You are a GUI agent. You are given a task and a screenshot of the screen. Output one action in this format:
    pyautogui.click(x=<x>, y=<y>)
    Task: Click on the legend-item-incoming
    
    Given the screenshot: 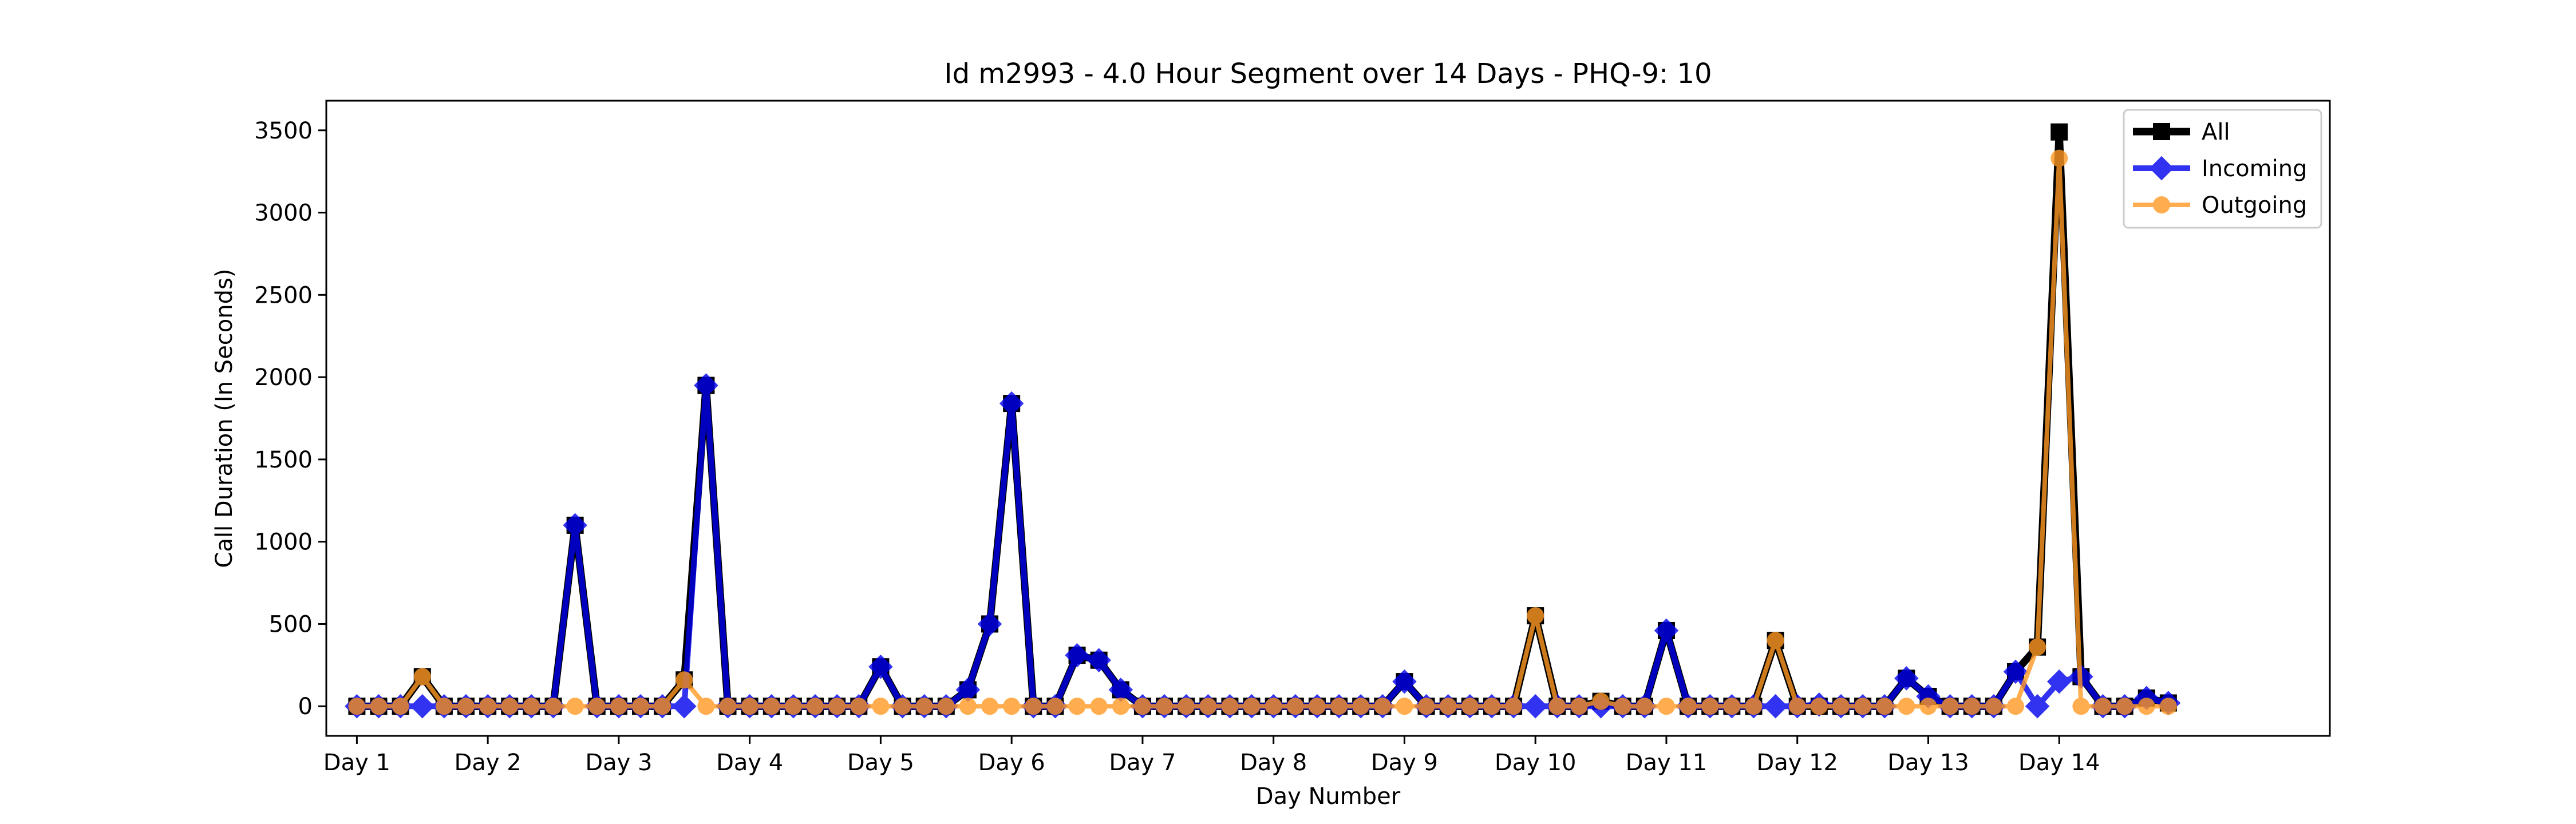 What is the action you would take?
    pyautogui.click(x=2161, y=168)
    